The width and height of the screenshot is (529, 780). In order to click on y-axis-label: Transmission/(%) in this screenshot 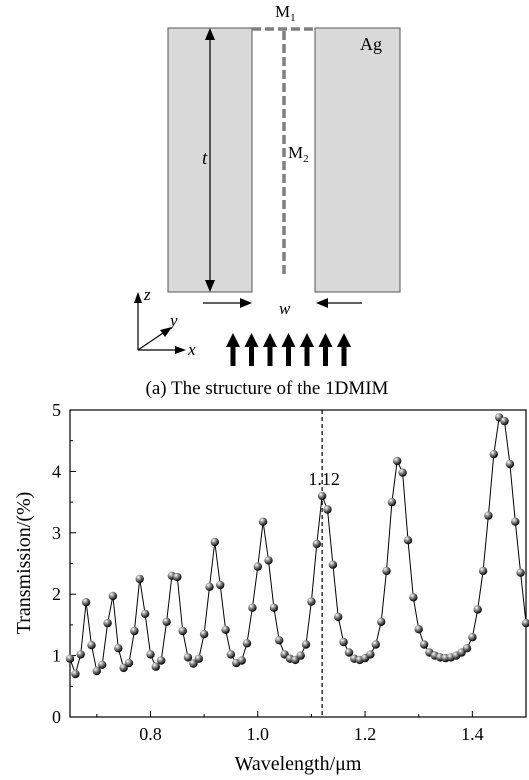, I will do `click(24, 563)`.